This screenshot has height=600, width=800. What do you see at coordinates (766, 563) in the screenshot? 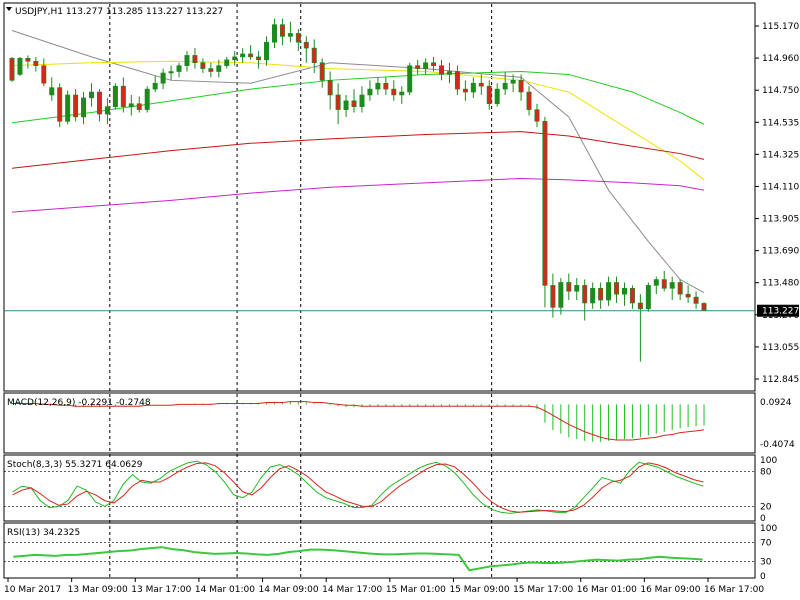
I see `rsi-tick-label: 30` at bounding box center [766, 563].